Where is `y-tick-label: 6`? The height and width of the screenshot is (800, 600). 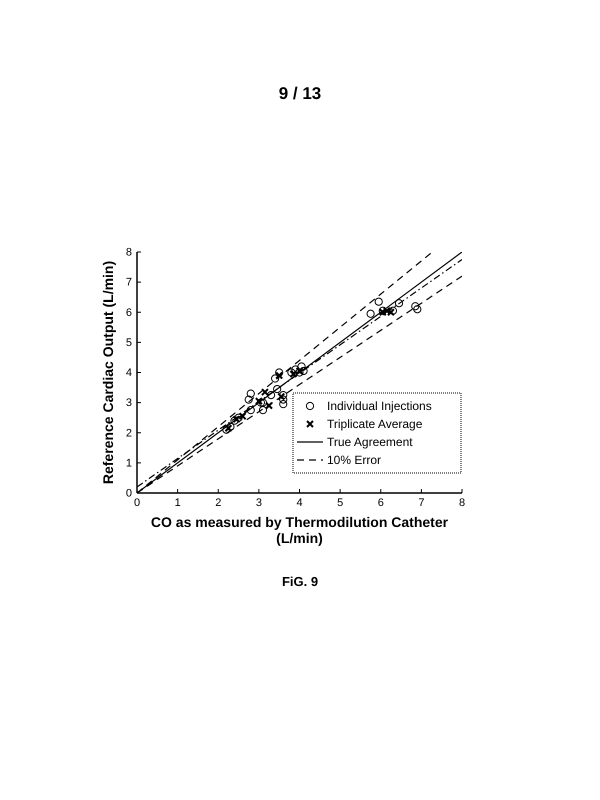
y-tick-label: 6 is located at coordinates (129, 312).